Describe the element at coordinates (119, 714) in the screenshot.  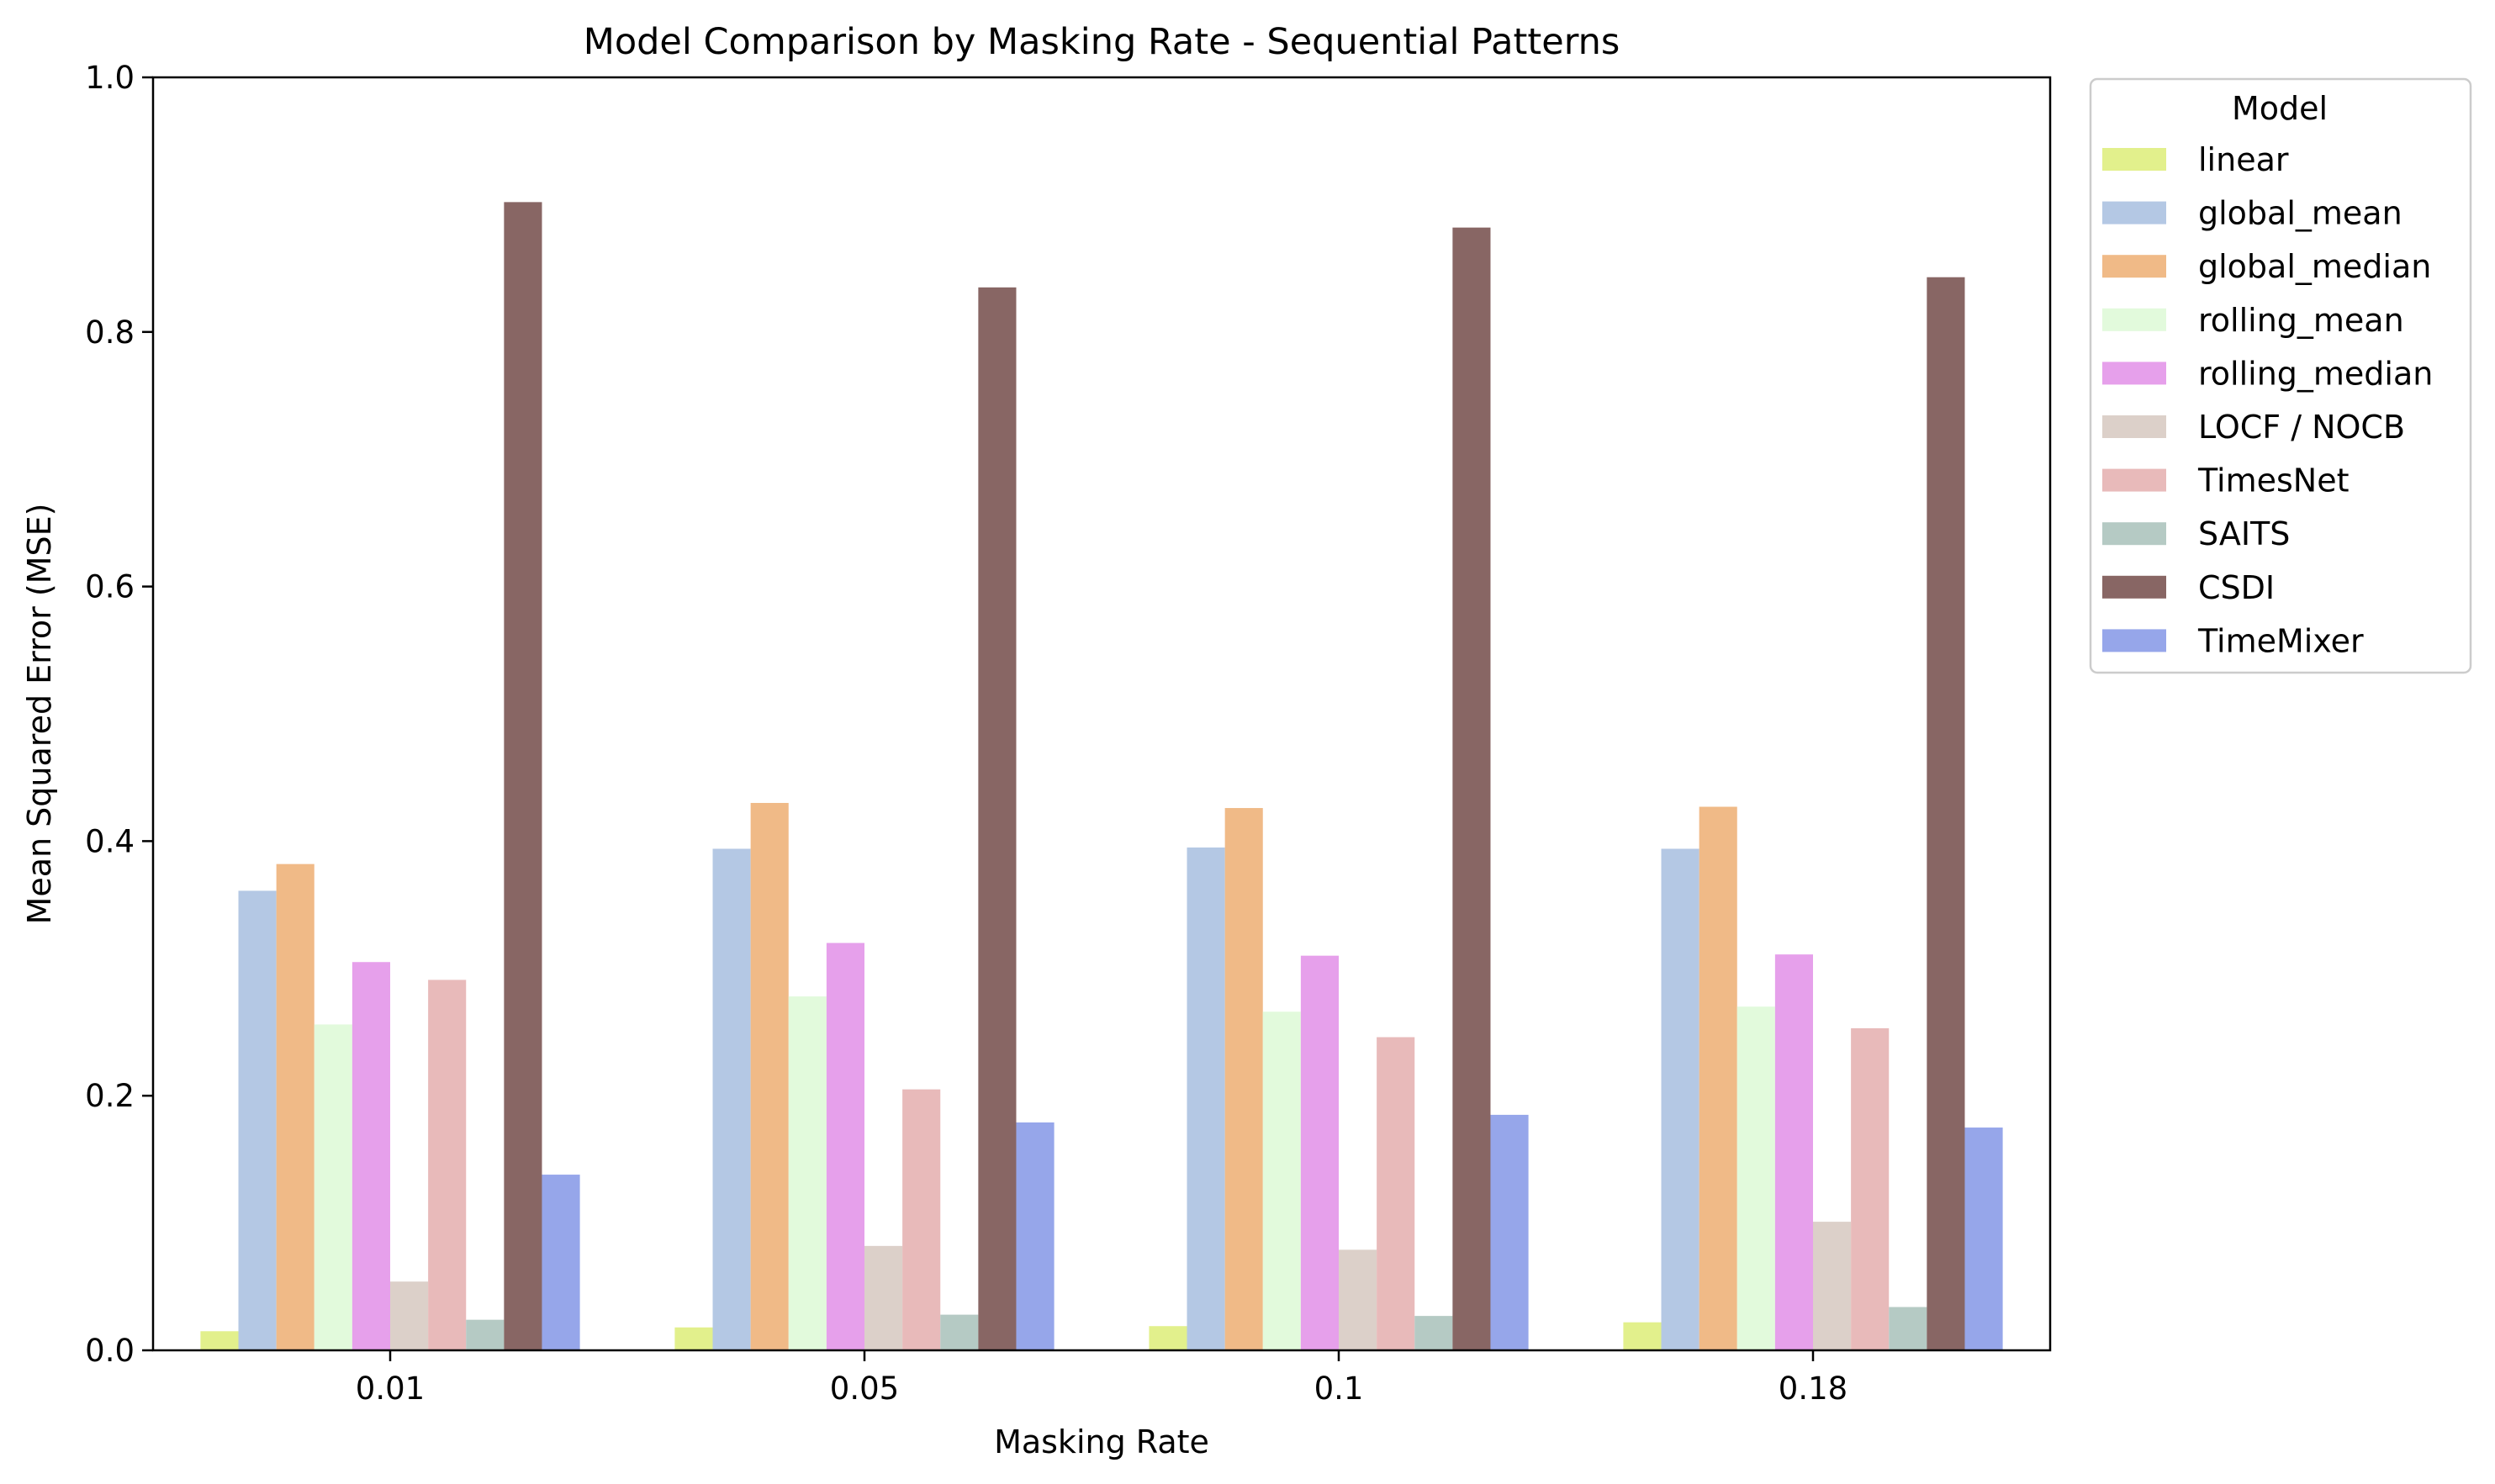
I see `y-axis: 0.0 0.2 0.4 0.6 0.8 1.0` at that location.